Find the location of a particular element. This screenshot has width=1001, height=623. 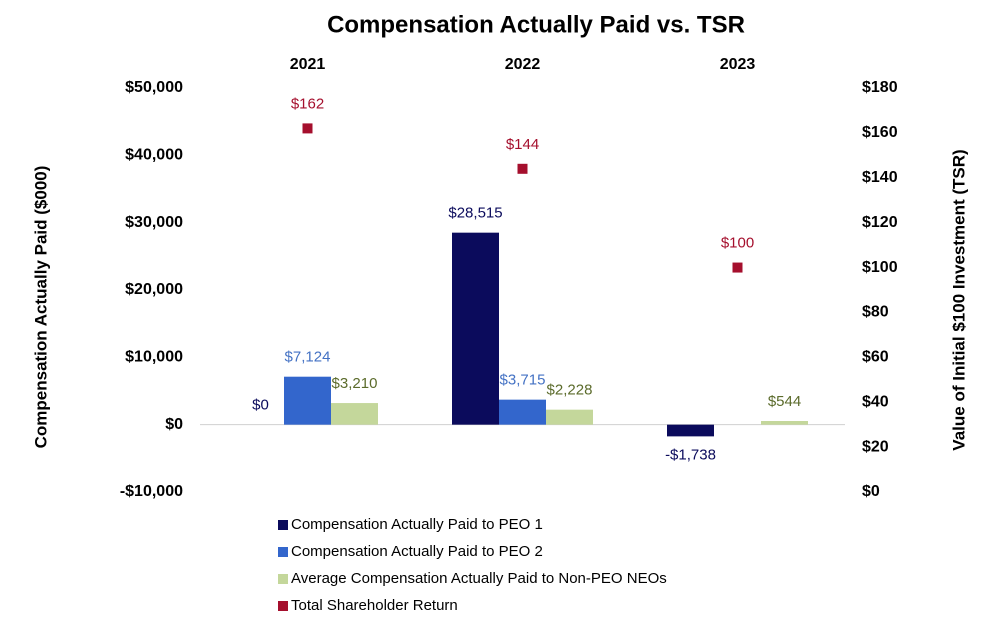

y-tick-label: $20,000 is located at coordinates (154, 289).